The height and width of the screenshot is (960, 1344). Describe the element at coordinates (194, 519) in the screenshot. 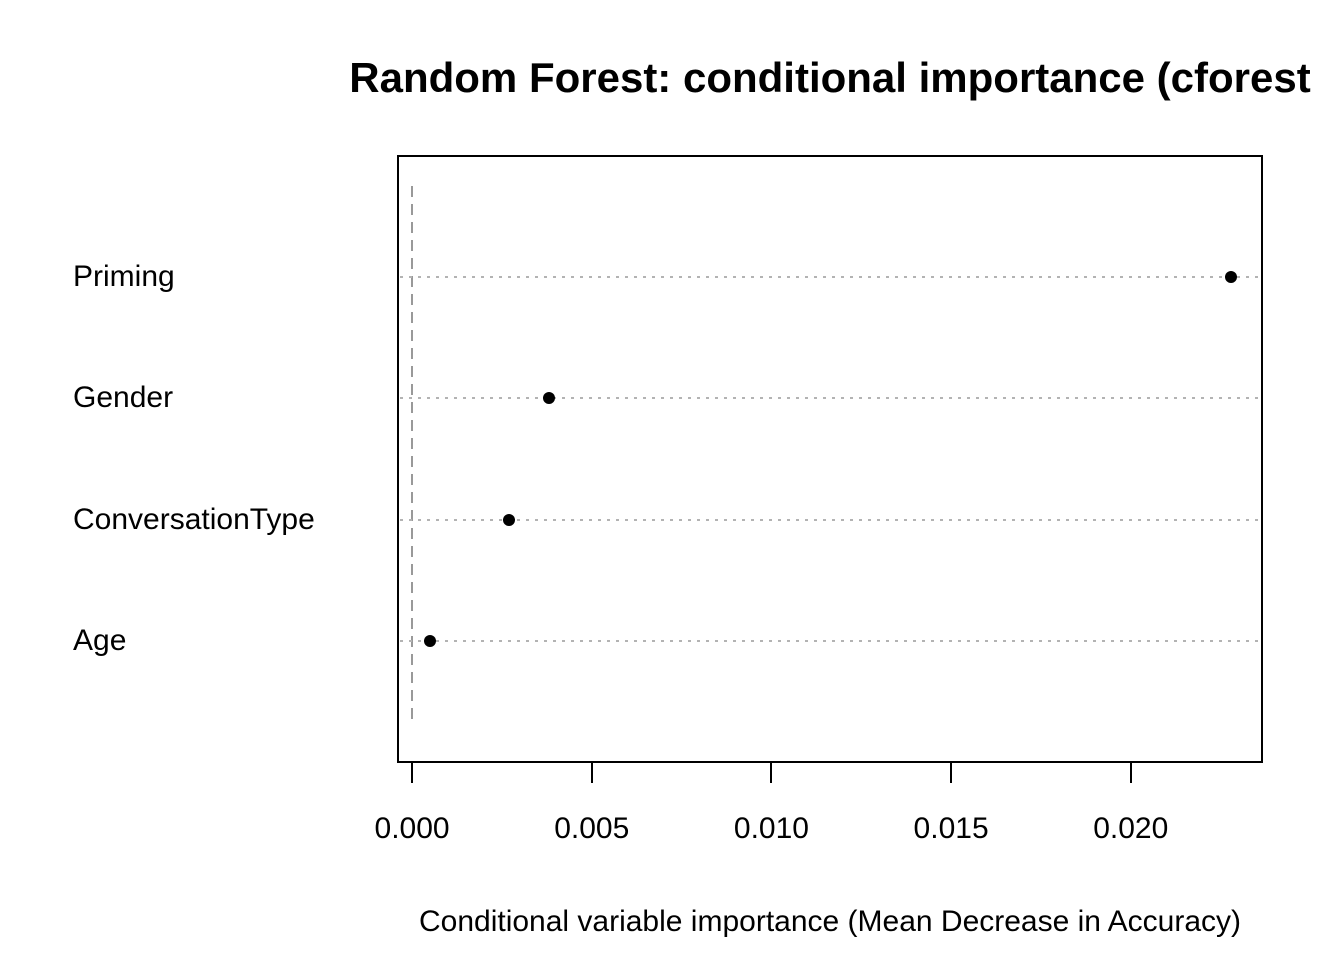

I see `y-category-label: ConversationType` at that location.